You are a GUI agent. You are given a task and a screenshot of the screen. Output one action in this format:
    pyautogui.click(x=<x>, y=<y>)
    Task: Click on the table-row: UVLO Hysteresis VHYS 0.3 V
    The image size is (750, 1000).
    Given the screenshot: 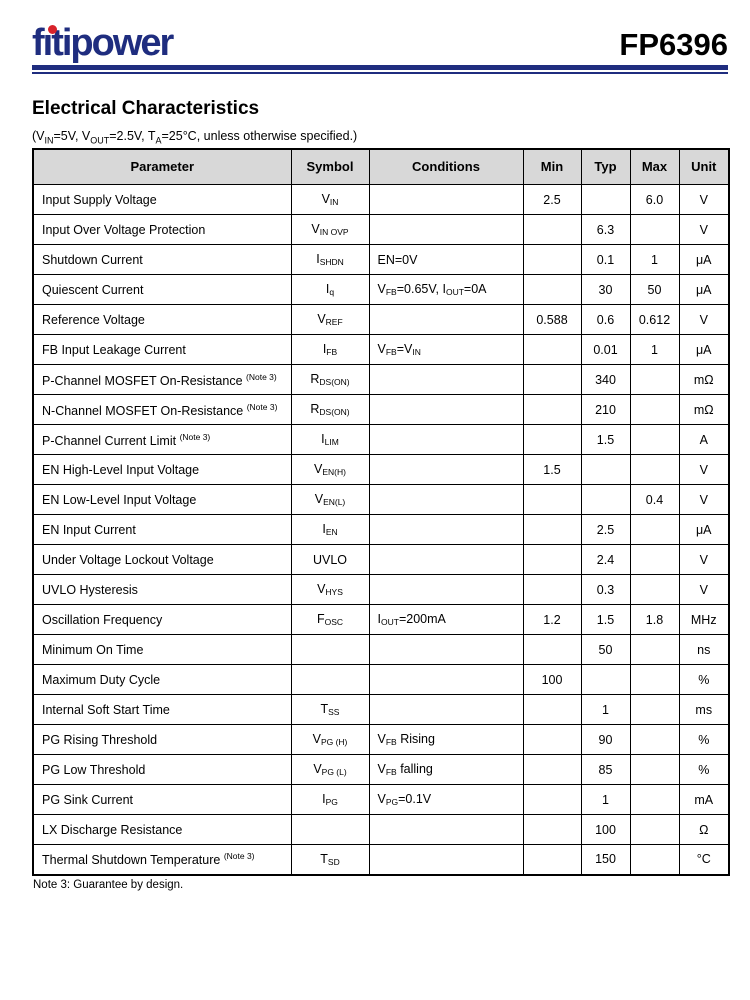 What is the action you would take?
    pyautogui.click(x=381, y=589)
    